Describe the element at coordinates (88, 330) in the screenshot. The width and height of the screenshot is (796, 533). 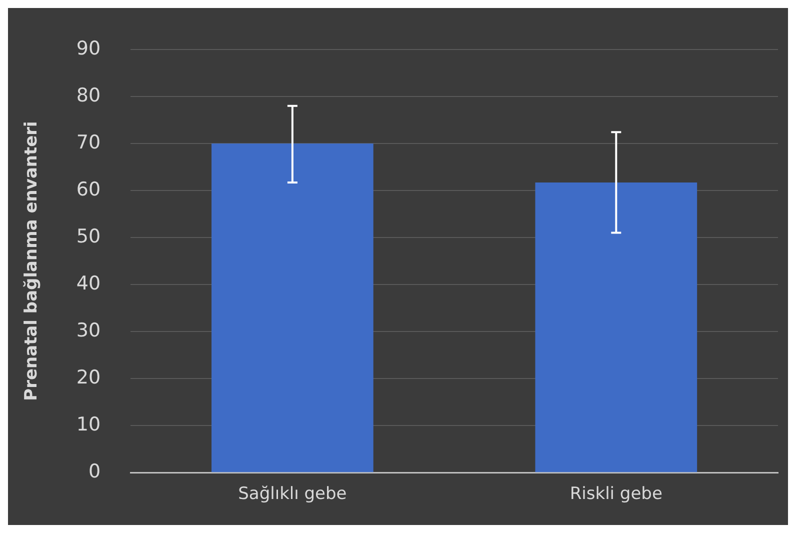
I see `y-tick-label: 30` at that location.